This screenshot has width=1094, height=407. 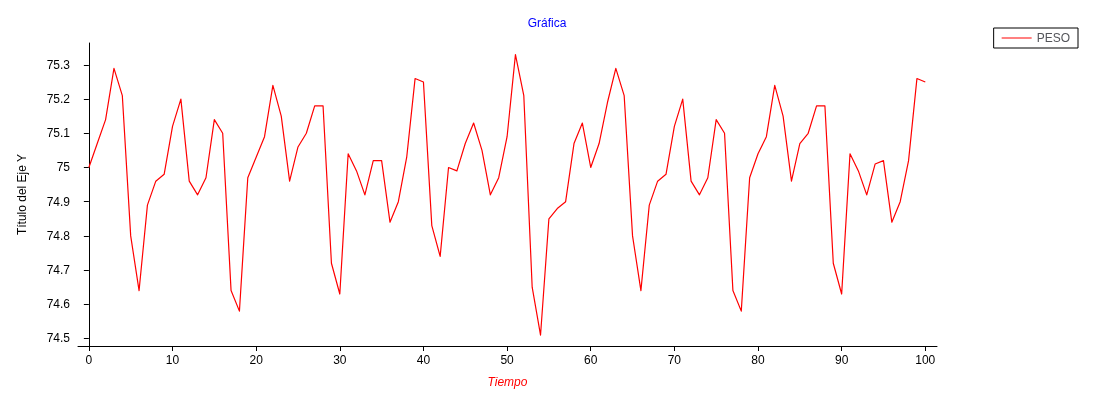 I want to click on x-tick-label: 20, so click(x=256, y=360).